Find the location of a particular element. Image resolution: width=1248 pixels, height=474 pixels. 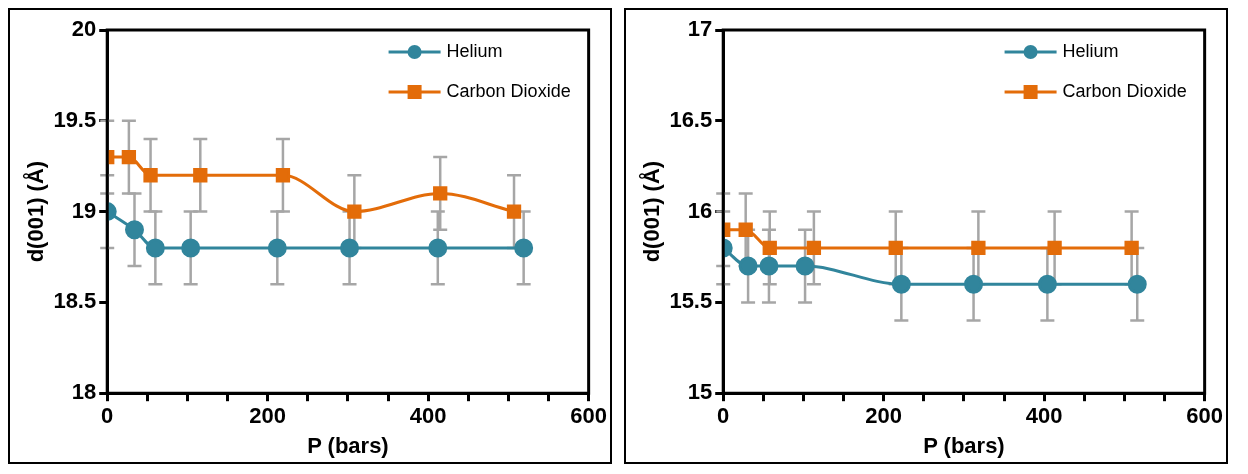

y-tick-label: 18 is located at coordinates (84, 392).